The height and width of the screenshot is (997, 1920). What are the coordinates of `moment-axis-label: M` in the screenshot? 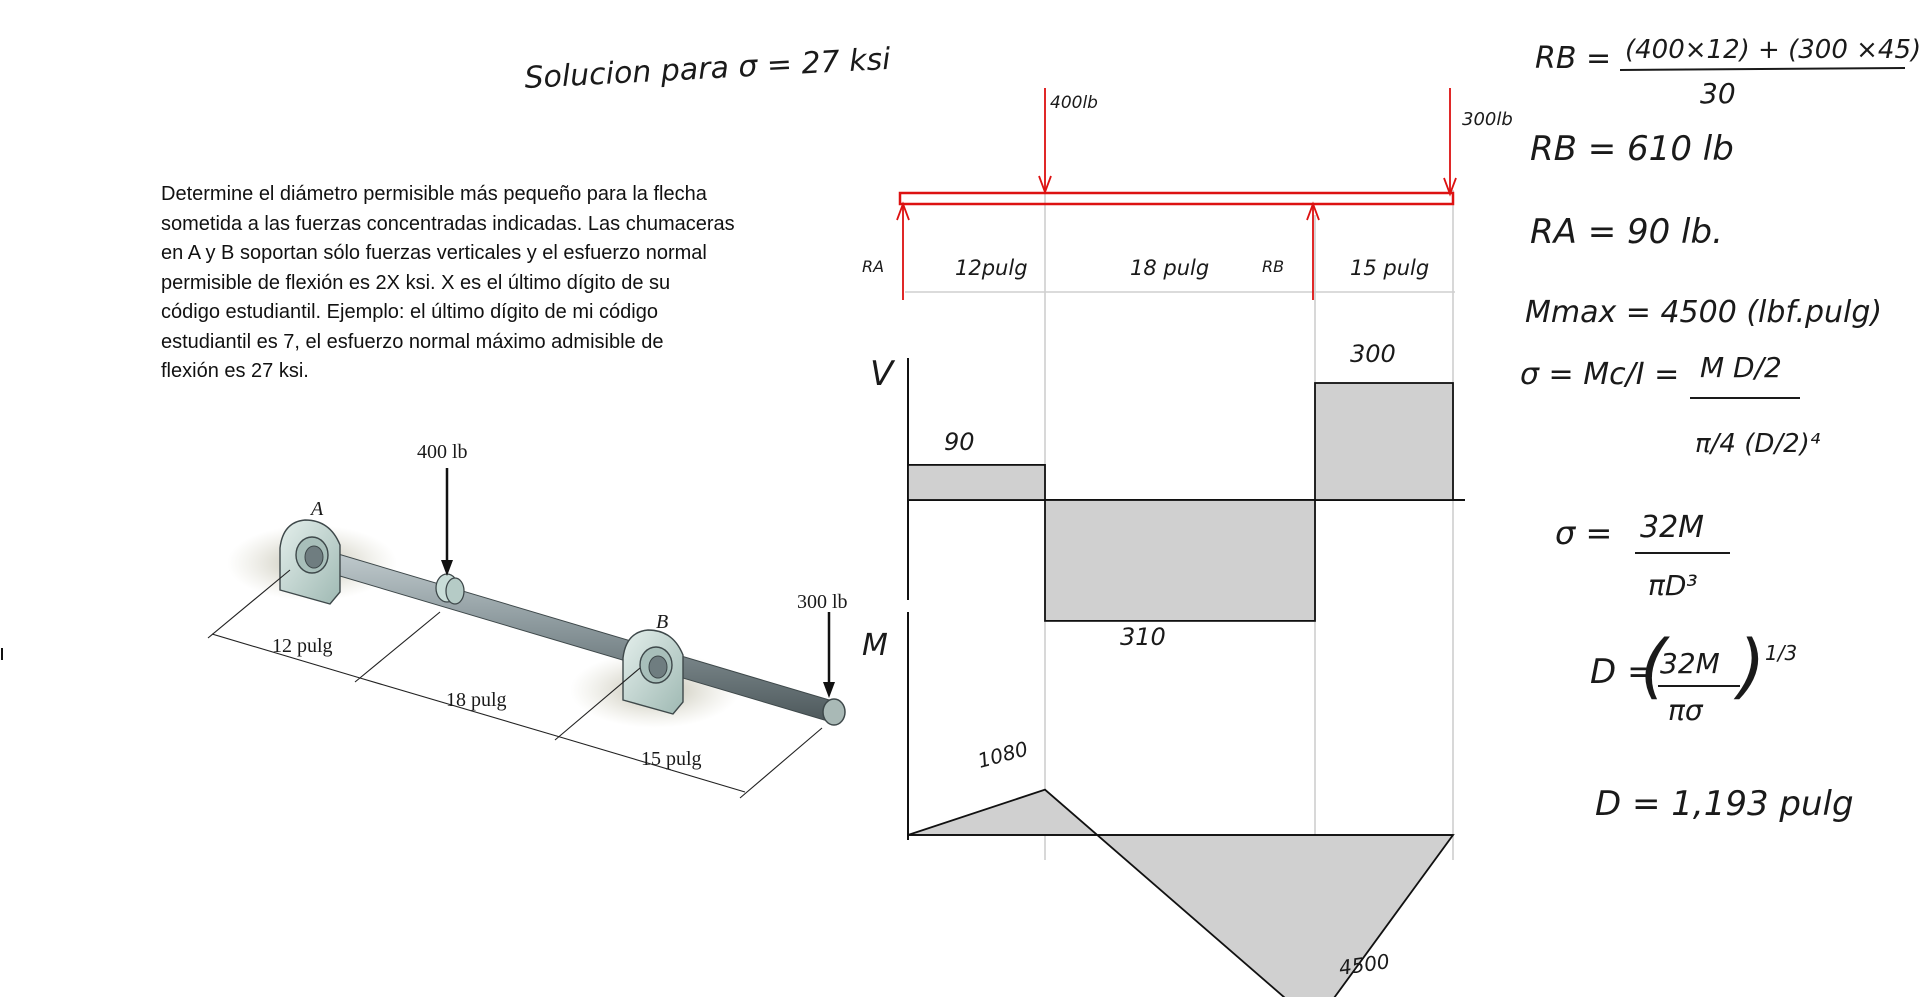 It's located at (875, 645).